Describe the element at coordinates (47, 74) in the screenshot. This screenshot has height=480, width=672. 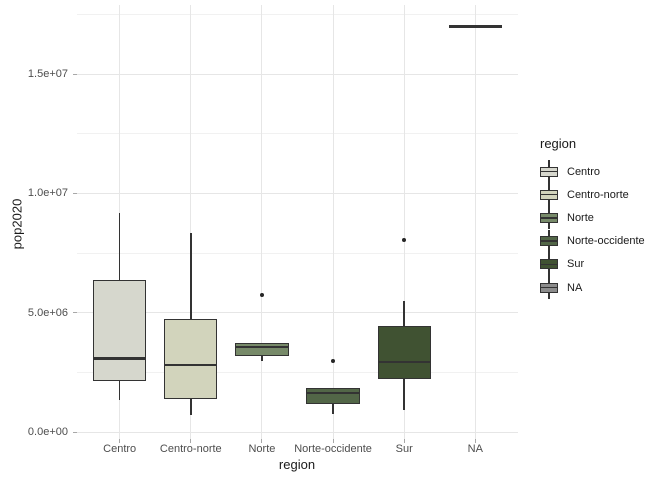
I see `y-tick-label: 1.5e+07` at that location.